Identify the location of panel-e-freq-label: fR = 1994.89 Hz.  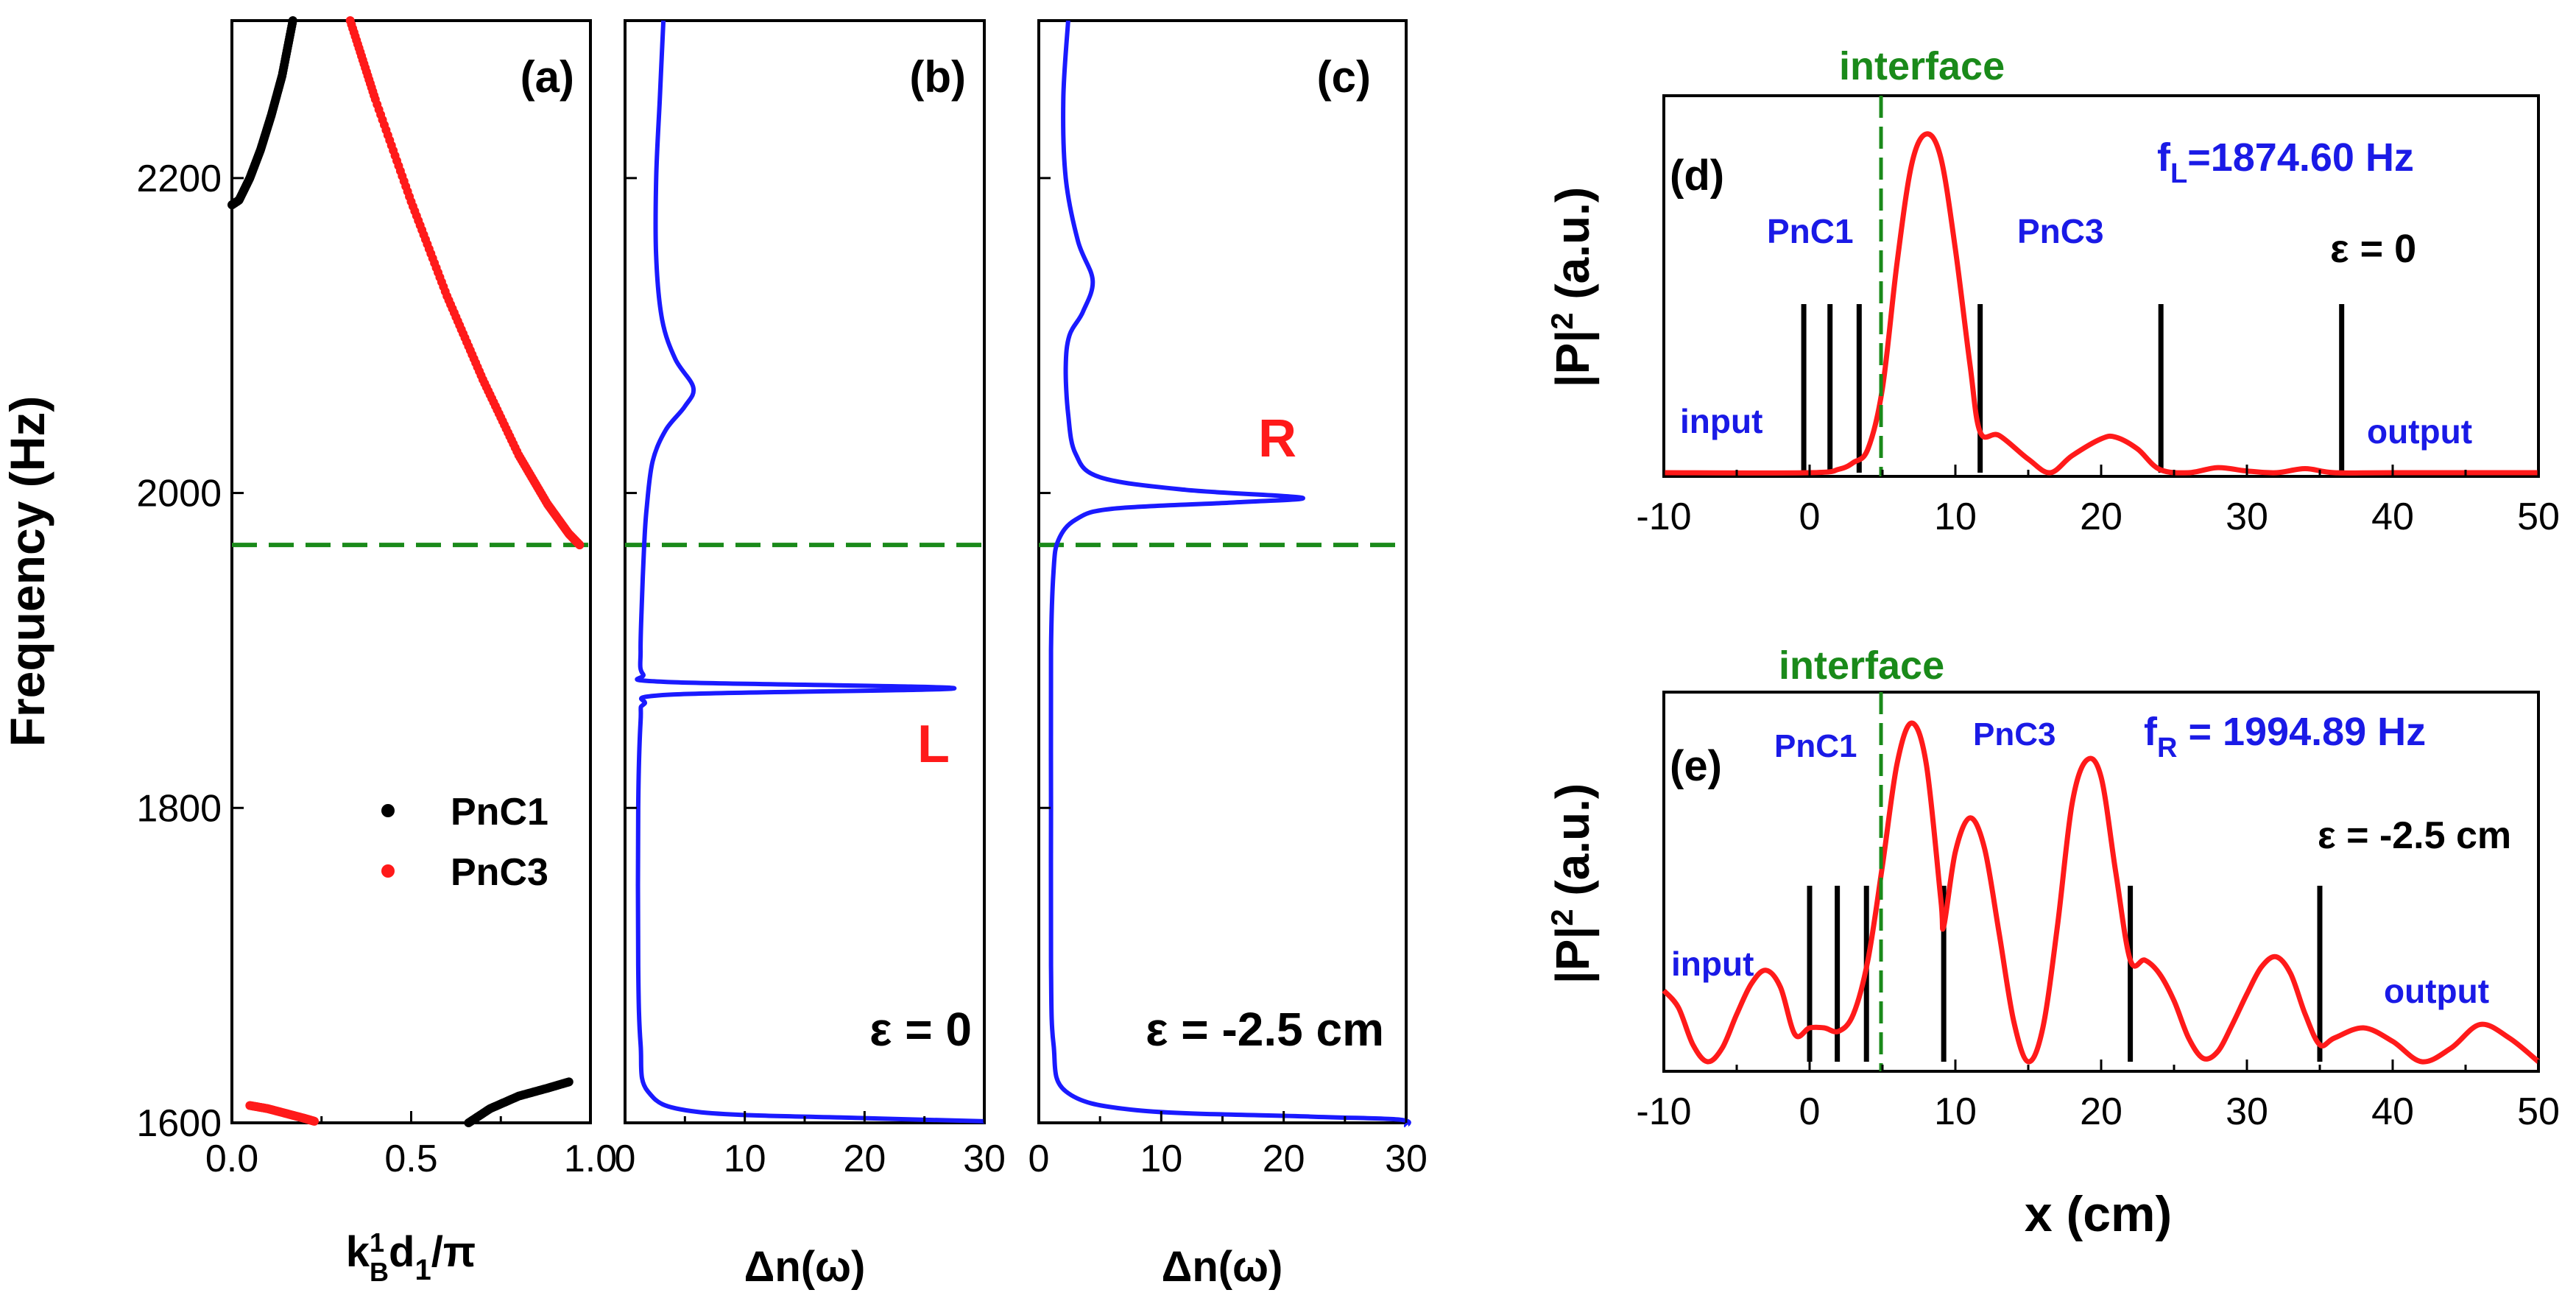
(2285, 737).